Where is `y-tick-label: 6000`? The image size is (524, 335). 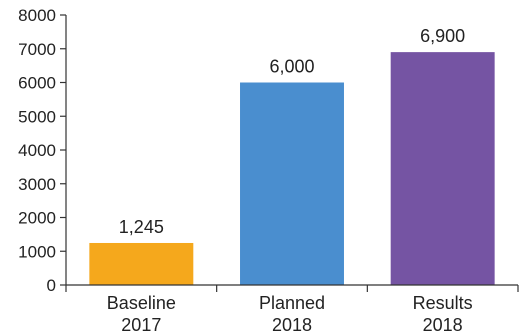 y-tick-label: 6000 is located at coordinates (37, 83).